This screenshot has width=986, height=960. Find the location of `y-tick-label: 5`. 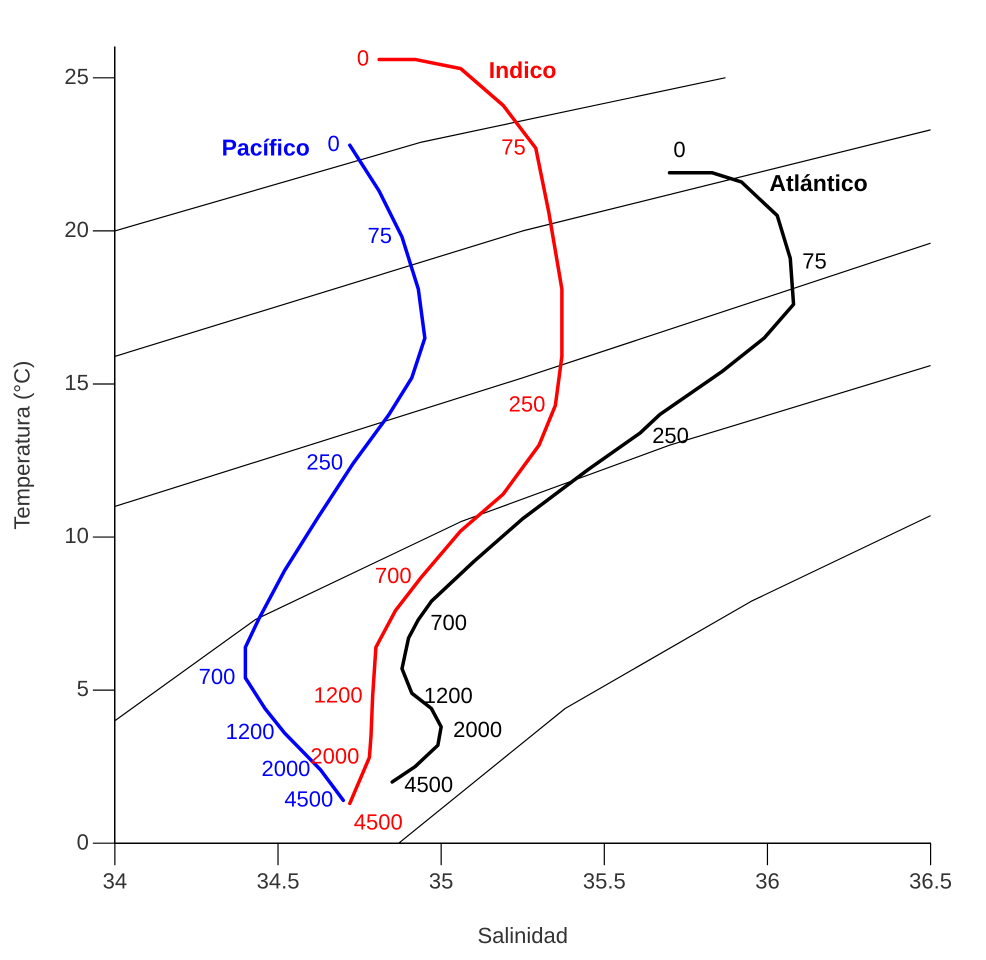

y-tick-label: 5 is located at coordinates (82, 689).